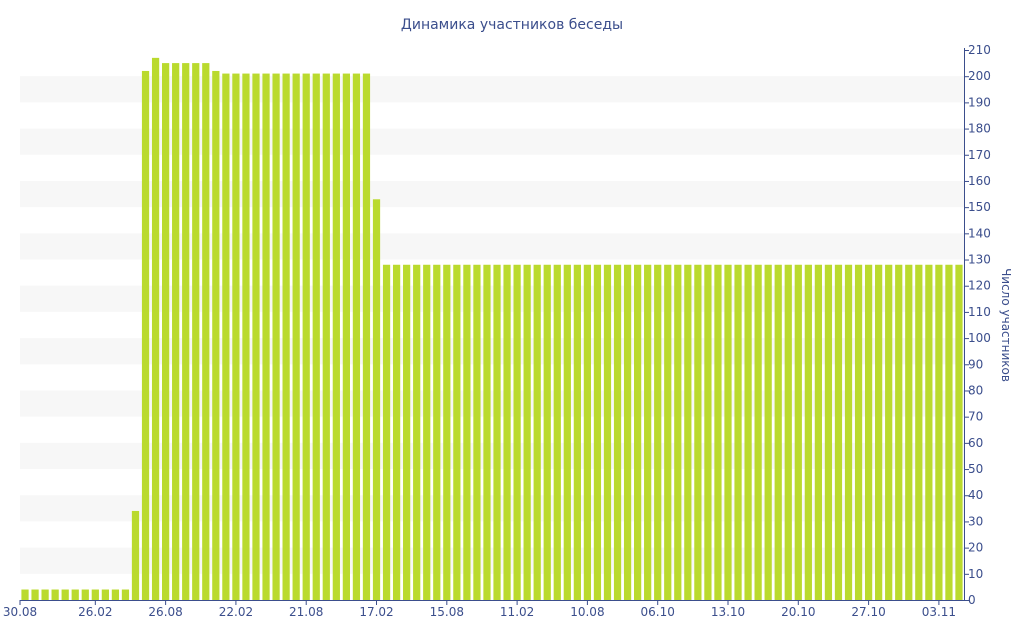 This screenshot has width=1024, height=640. I want to click on x-tick-label: 21.08, so click(306, 612).